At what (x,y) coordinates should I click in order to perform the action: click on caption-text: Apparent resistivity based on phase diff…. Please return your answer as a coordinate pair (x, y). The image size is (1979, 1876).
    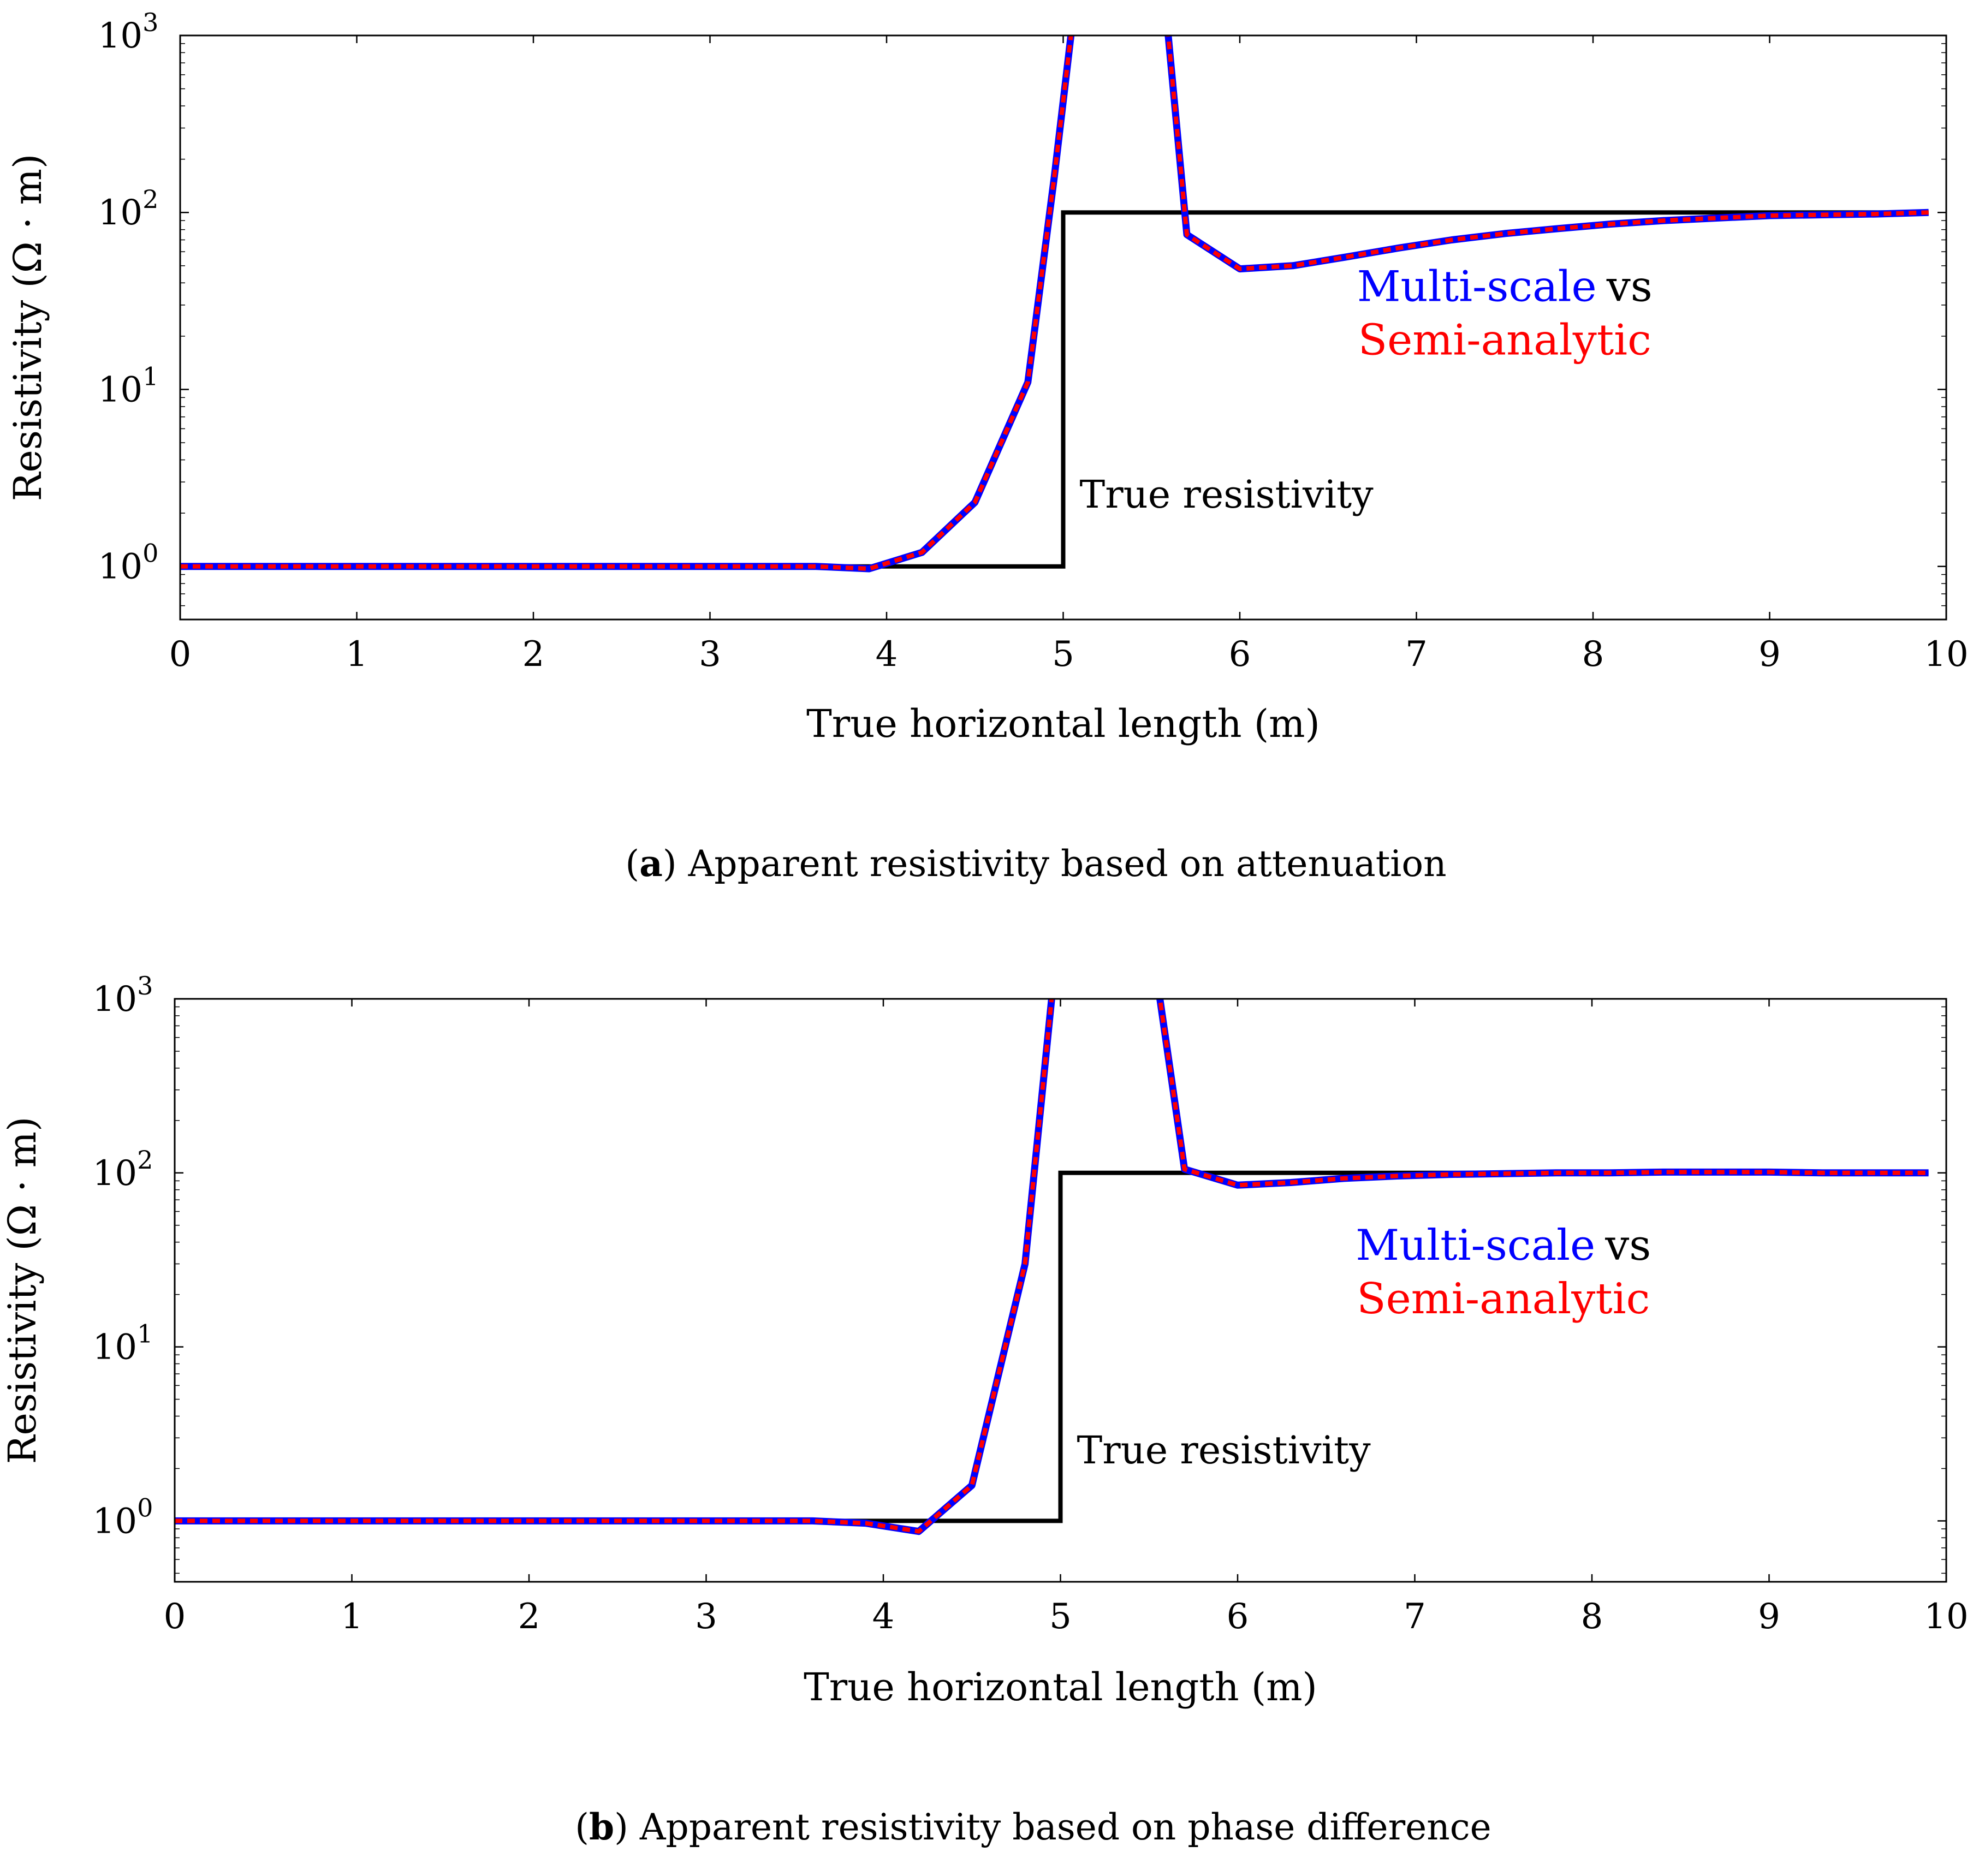
    Looking at the image, I should click on (1065, 1827).